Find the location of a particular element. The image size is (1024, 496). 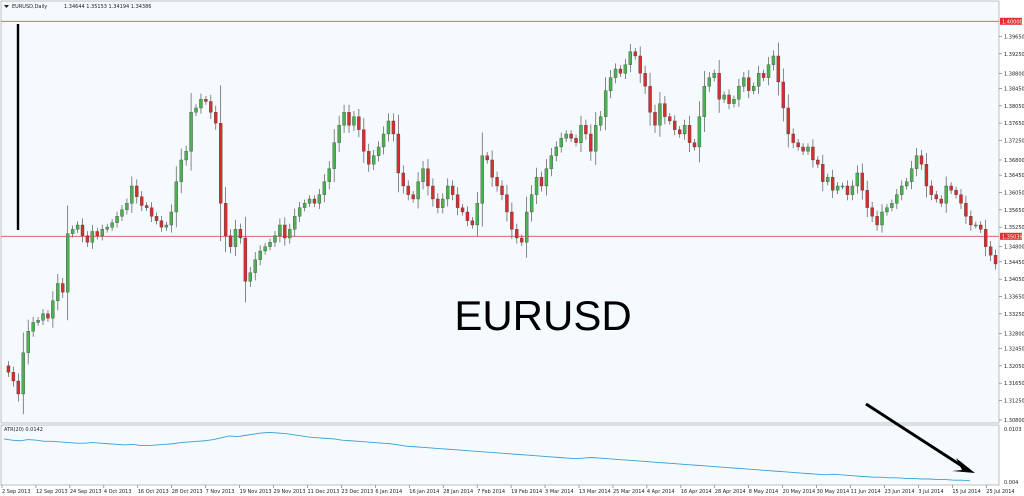

y-tick-label: 1.31250 is located at coordinates (1014, 401).